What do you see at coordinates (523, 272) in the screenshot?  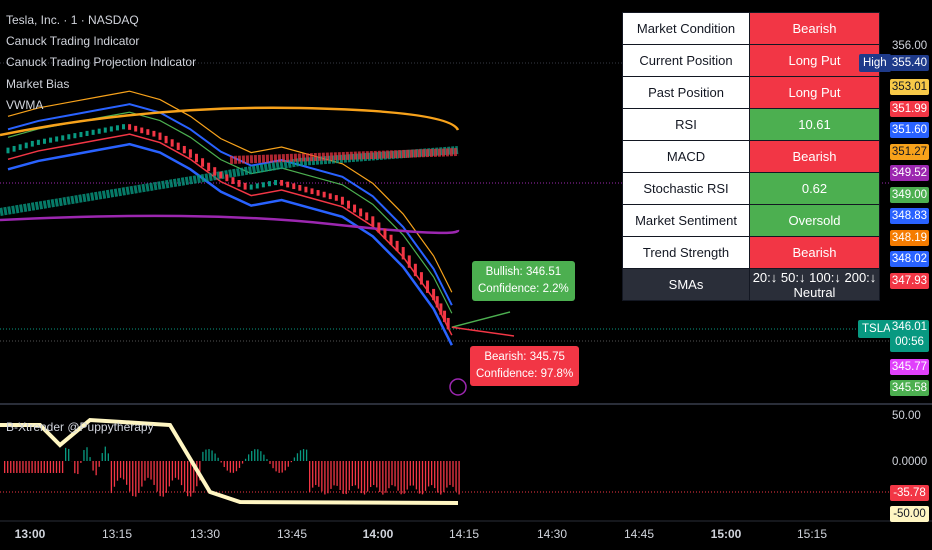 I see `bullish-target: Bullish: 346.51` at bounding box center [523, 272].